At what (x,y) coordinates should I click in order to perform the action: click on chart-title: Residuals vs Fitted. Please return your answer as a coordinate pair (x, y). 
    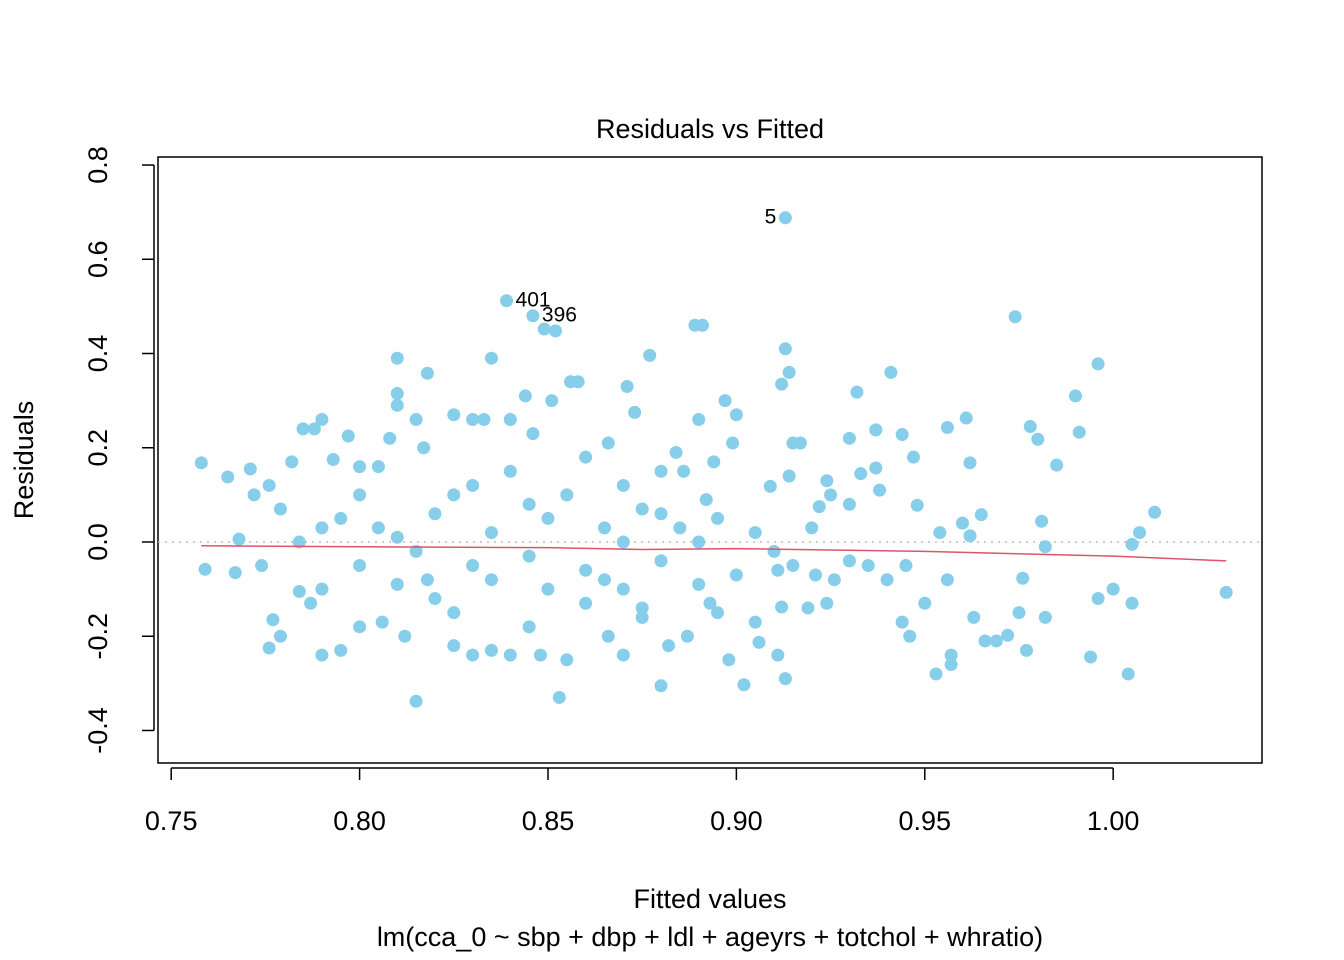
    Looking at the image, I should click on (710, 129).